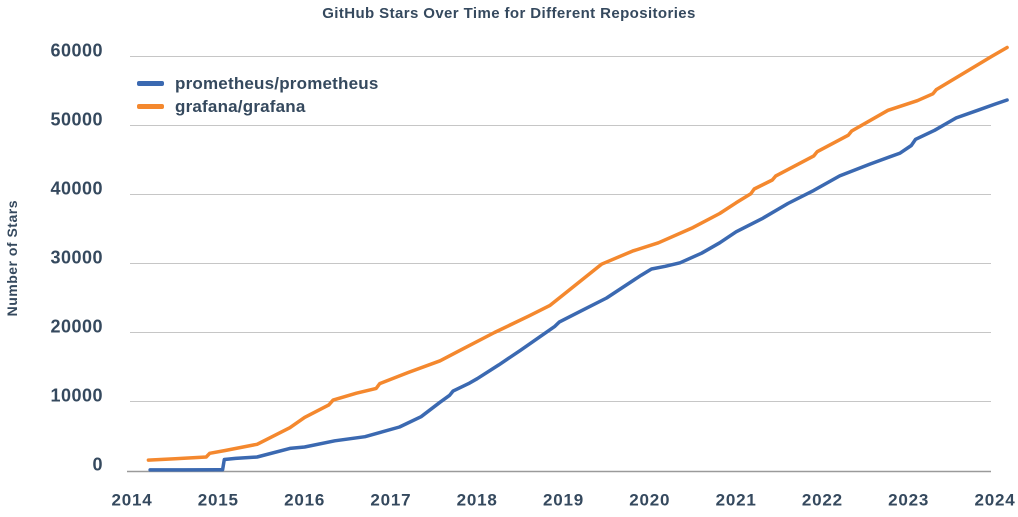 Image resolution: width=1018 pixels, height=517 pixels. What do you see at coordinates (563, 499) in the screenshot?
I see `x-tick-label: 2019` at bounding box center [563, 499].